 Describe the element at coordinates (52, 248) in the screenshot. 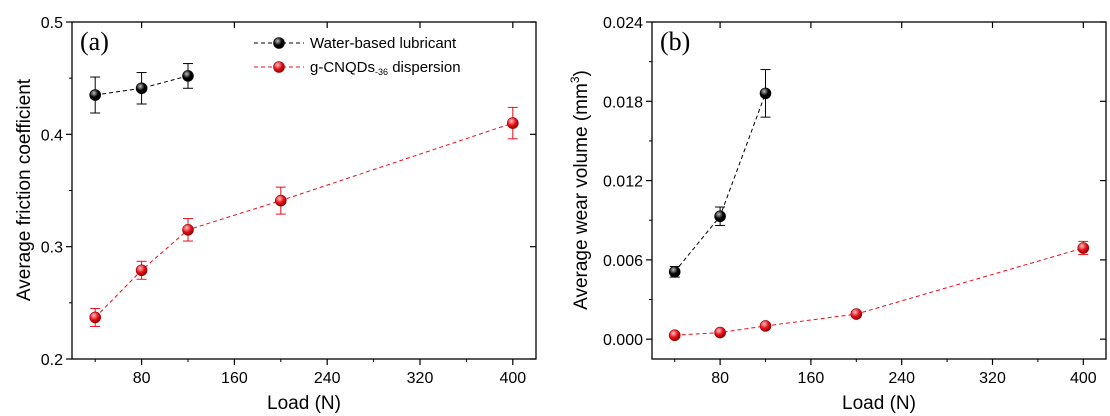

I see `y-tick-label: 0.3` at that location.